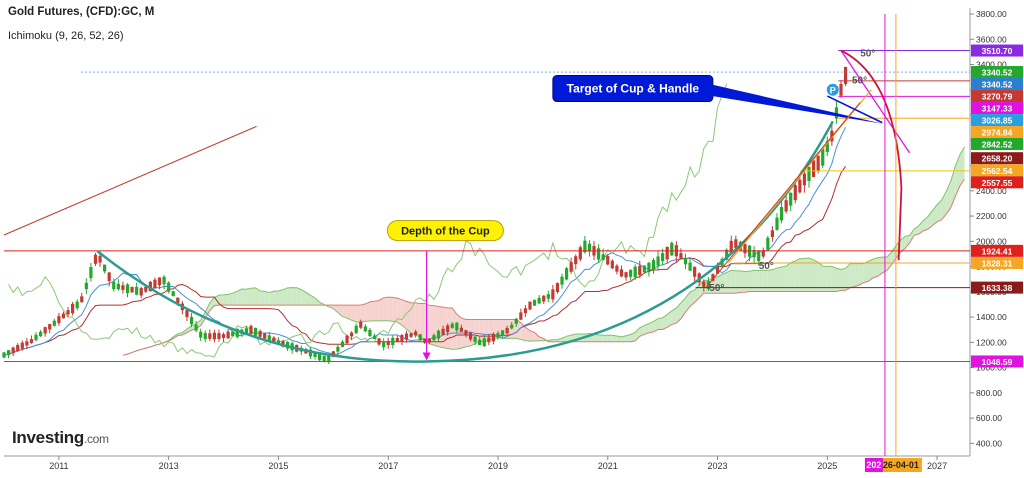 The width and height of the screenshot is (1024, 478). Describe the element at coordinates (854, 109) in the screenshot. I see `handle-line` at that location.